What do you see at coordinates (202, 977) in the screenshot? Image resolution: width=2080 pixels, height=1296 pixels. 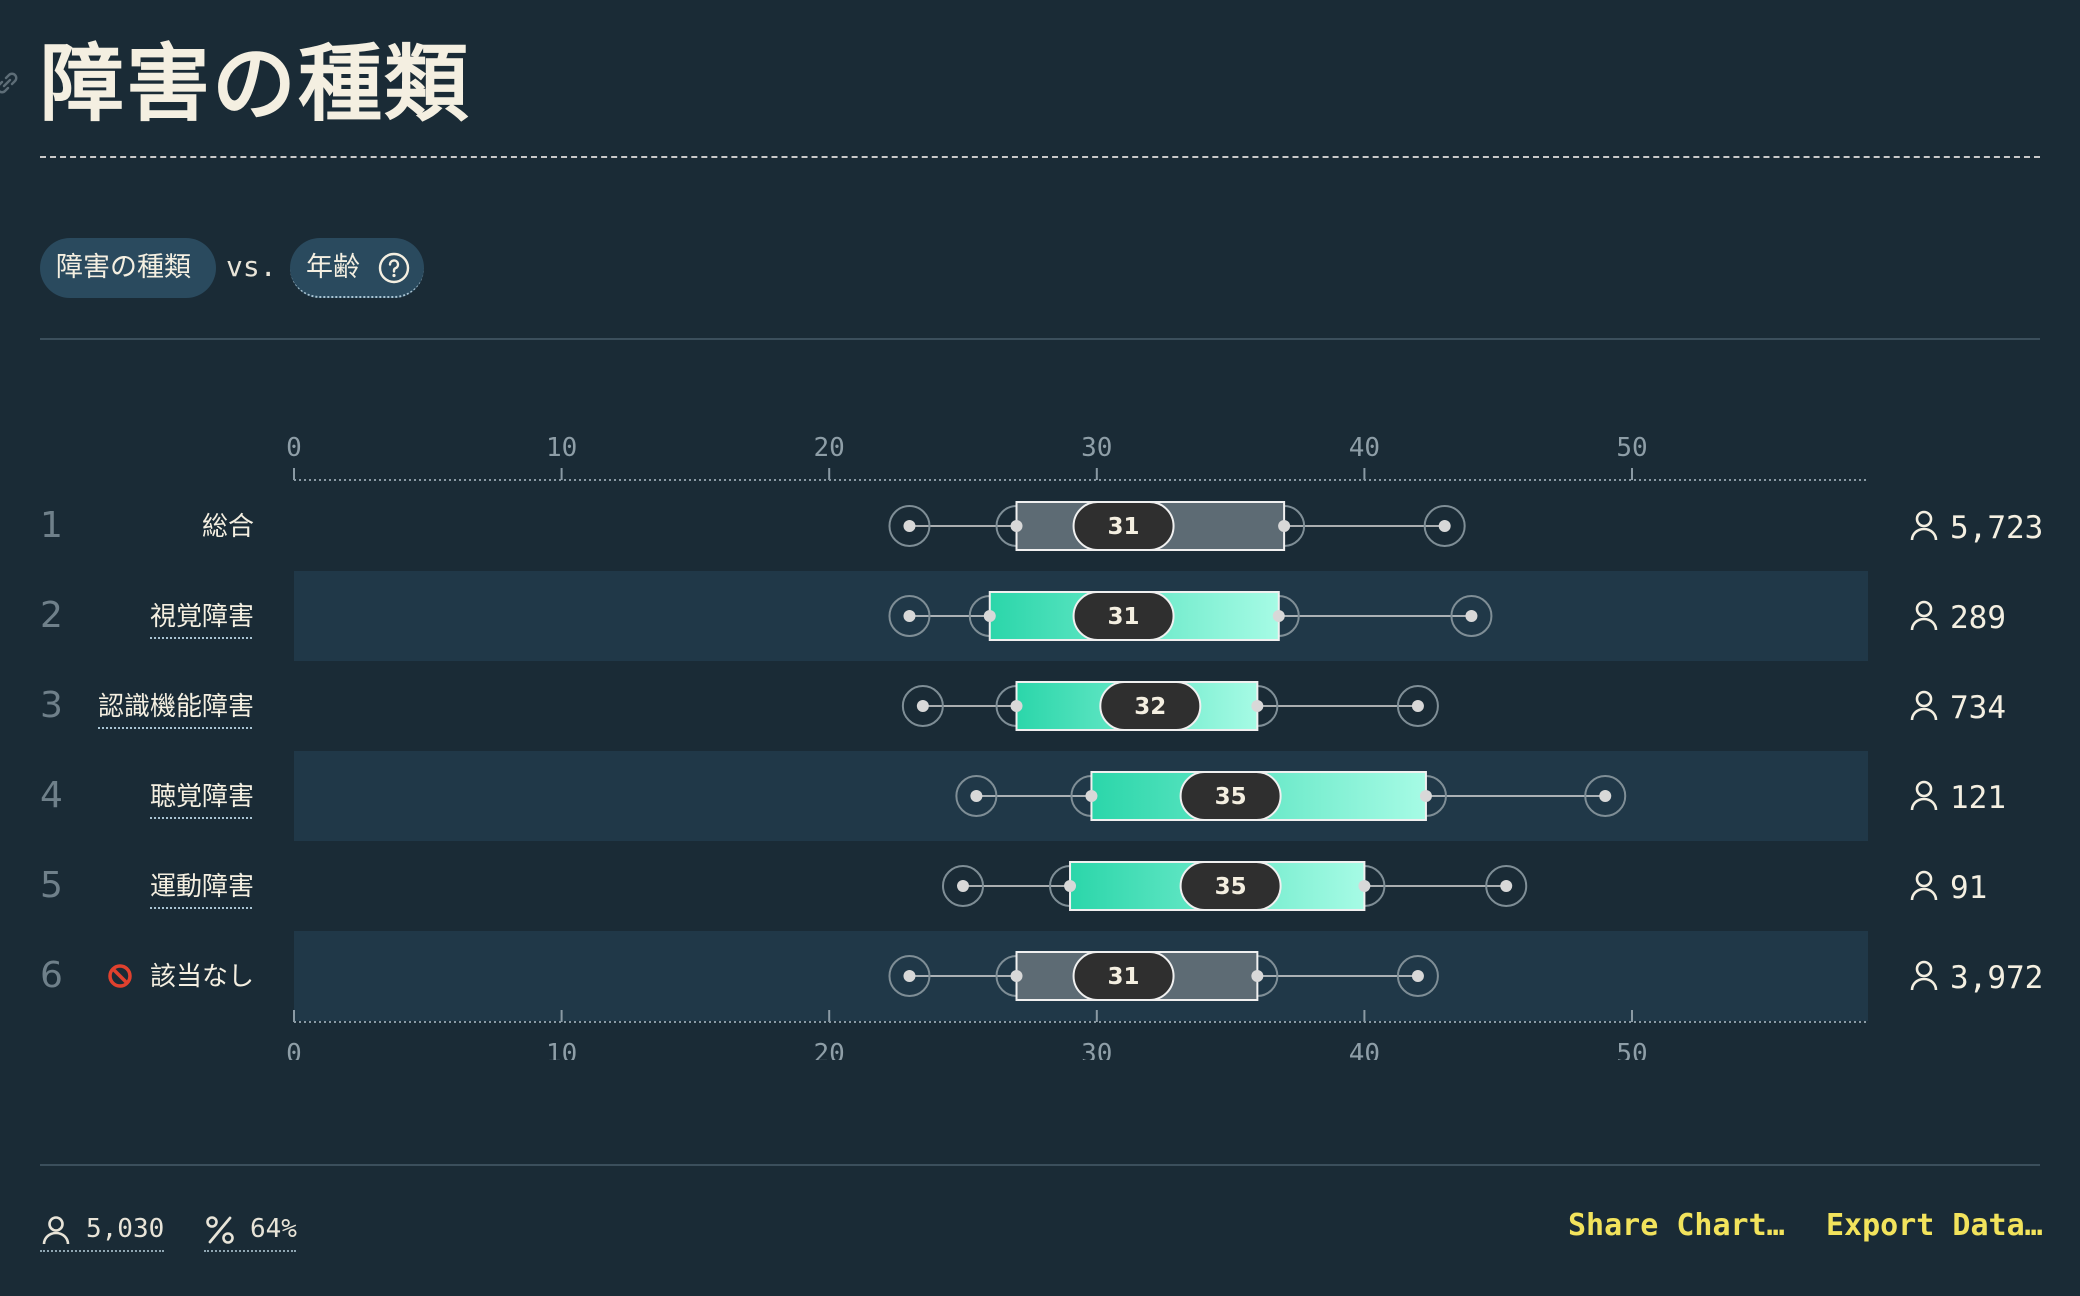 I see `row-label: 該当なし` at bounding box center [202, 977].